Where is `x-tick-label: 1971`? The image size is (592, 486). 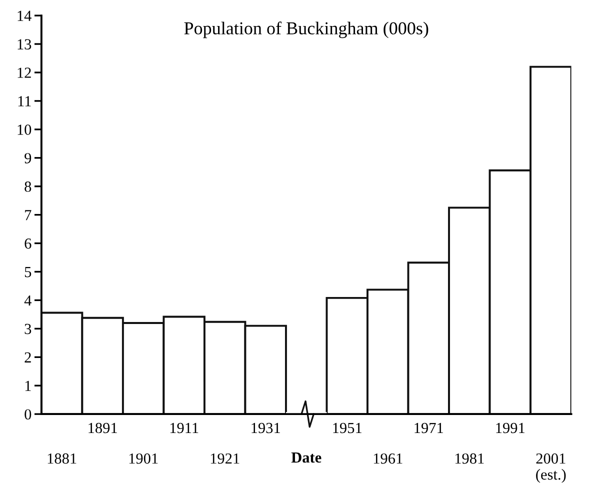
x-tick-label: 1971 is located at coordinates (428, 428).